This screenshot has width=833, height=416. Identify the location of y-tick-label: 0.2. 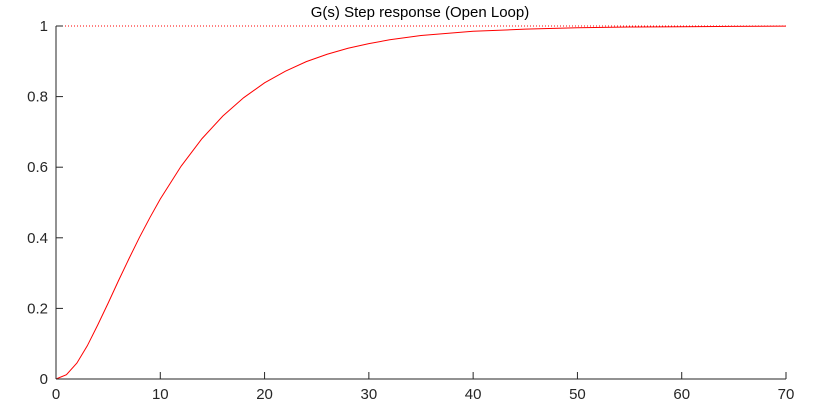
(37, 308).